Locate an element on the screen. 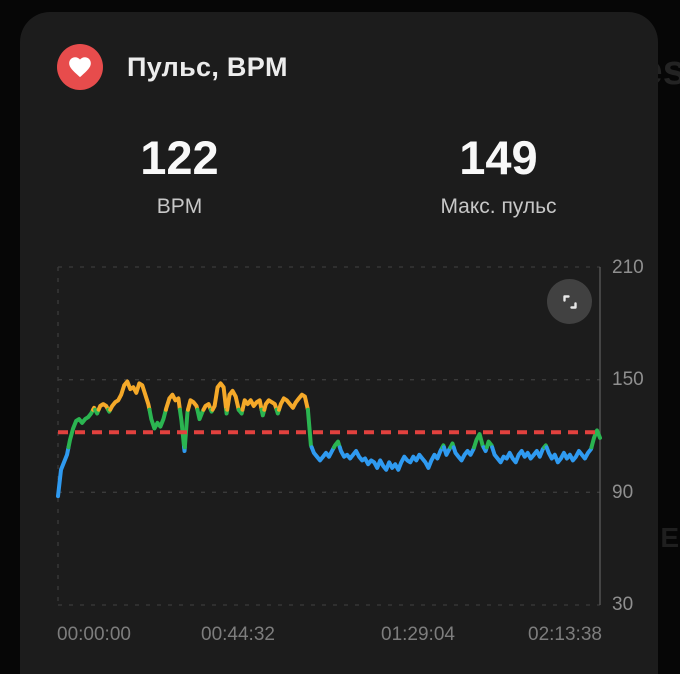 The image size is (680, 674). expand-icon is located at coordinates (569, 301).